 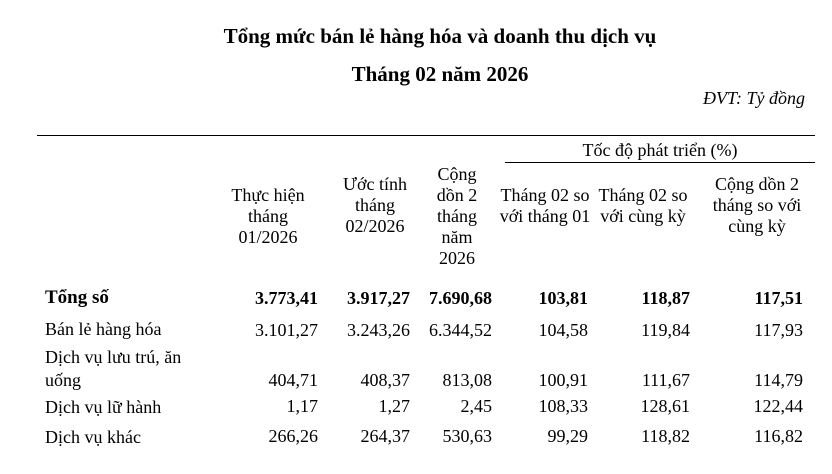 What do you see at coordinates (568, 436) in the screenshot?
I see `table-cell: 99,29` at bounding box center [568, 436].